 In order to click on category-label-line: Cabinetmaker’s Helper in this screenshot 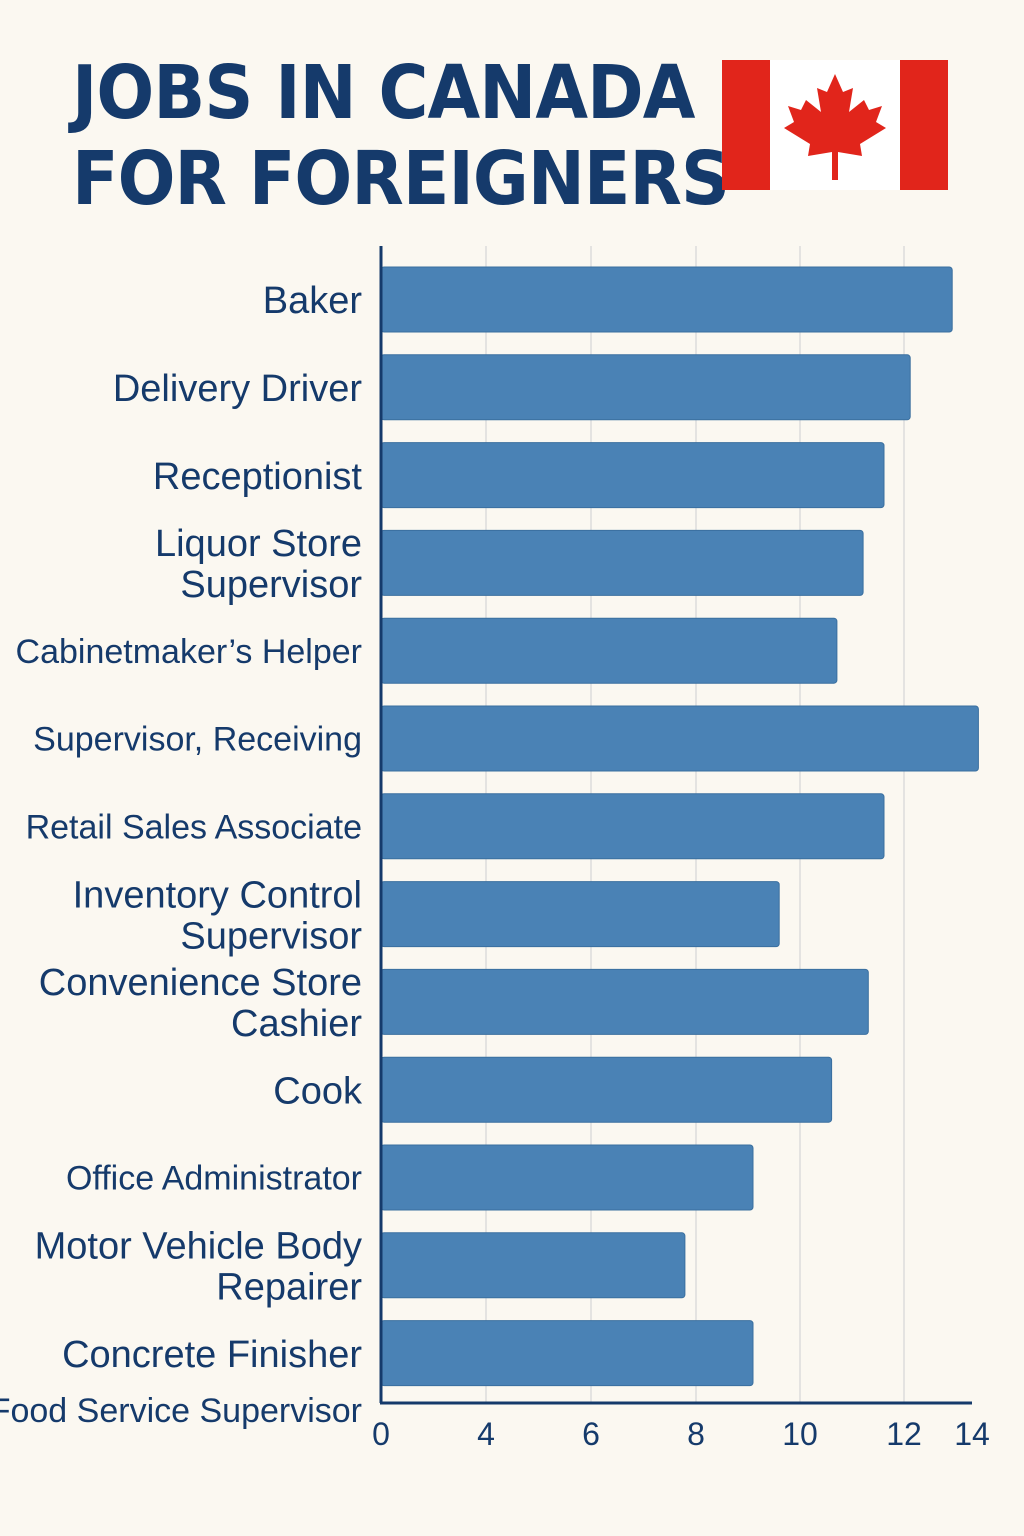, I will do `click(189, 652)`.